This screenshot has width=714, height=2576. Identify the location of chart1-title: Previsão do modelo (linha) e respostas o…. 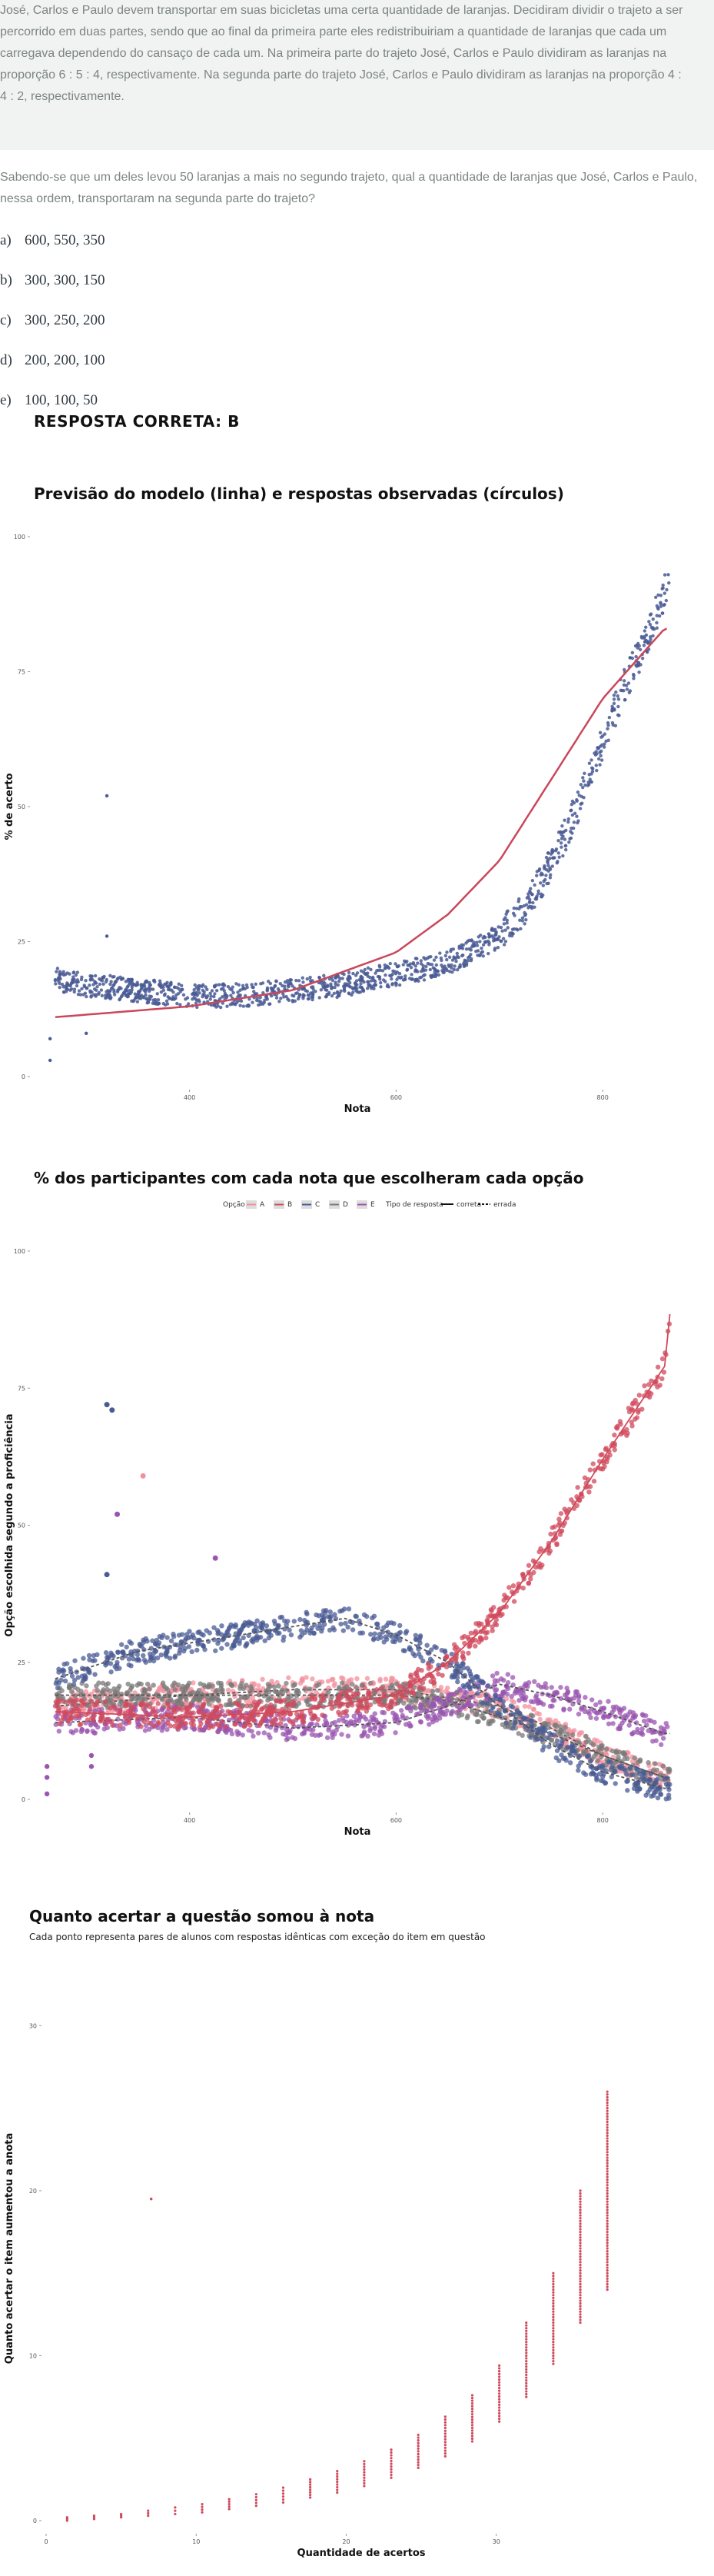
(299, 493).